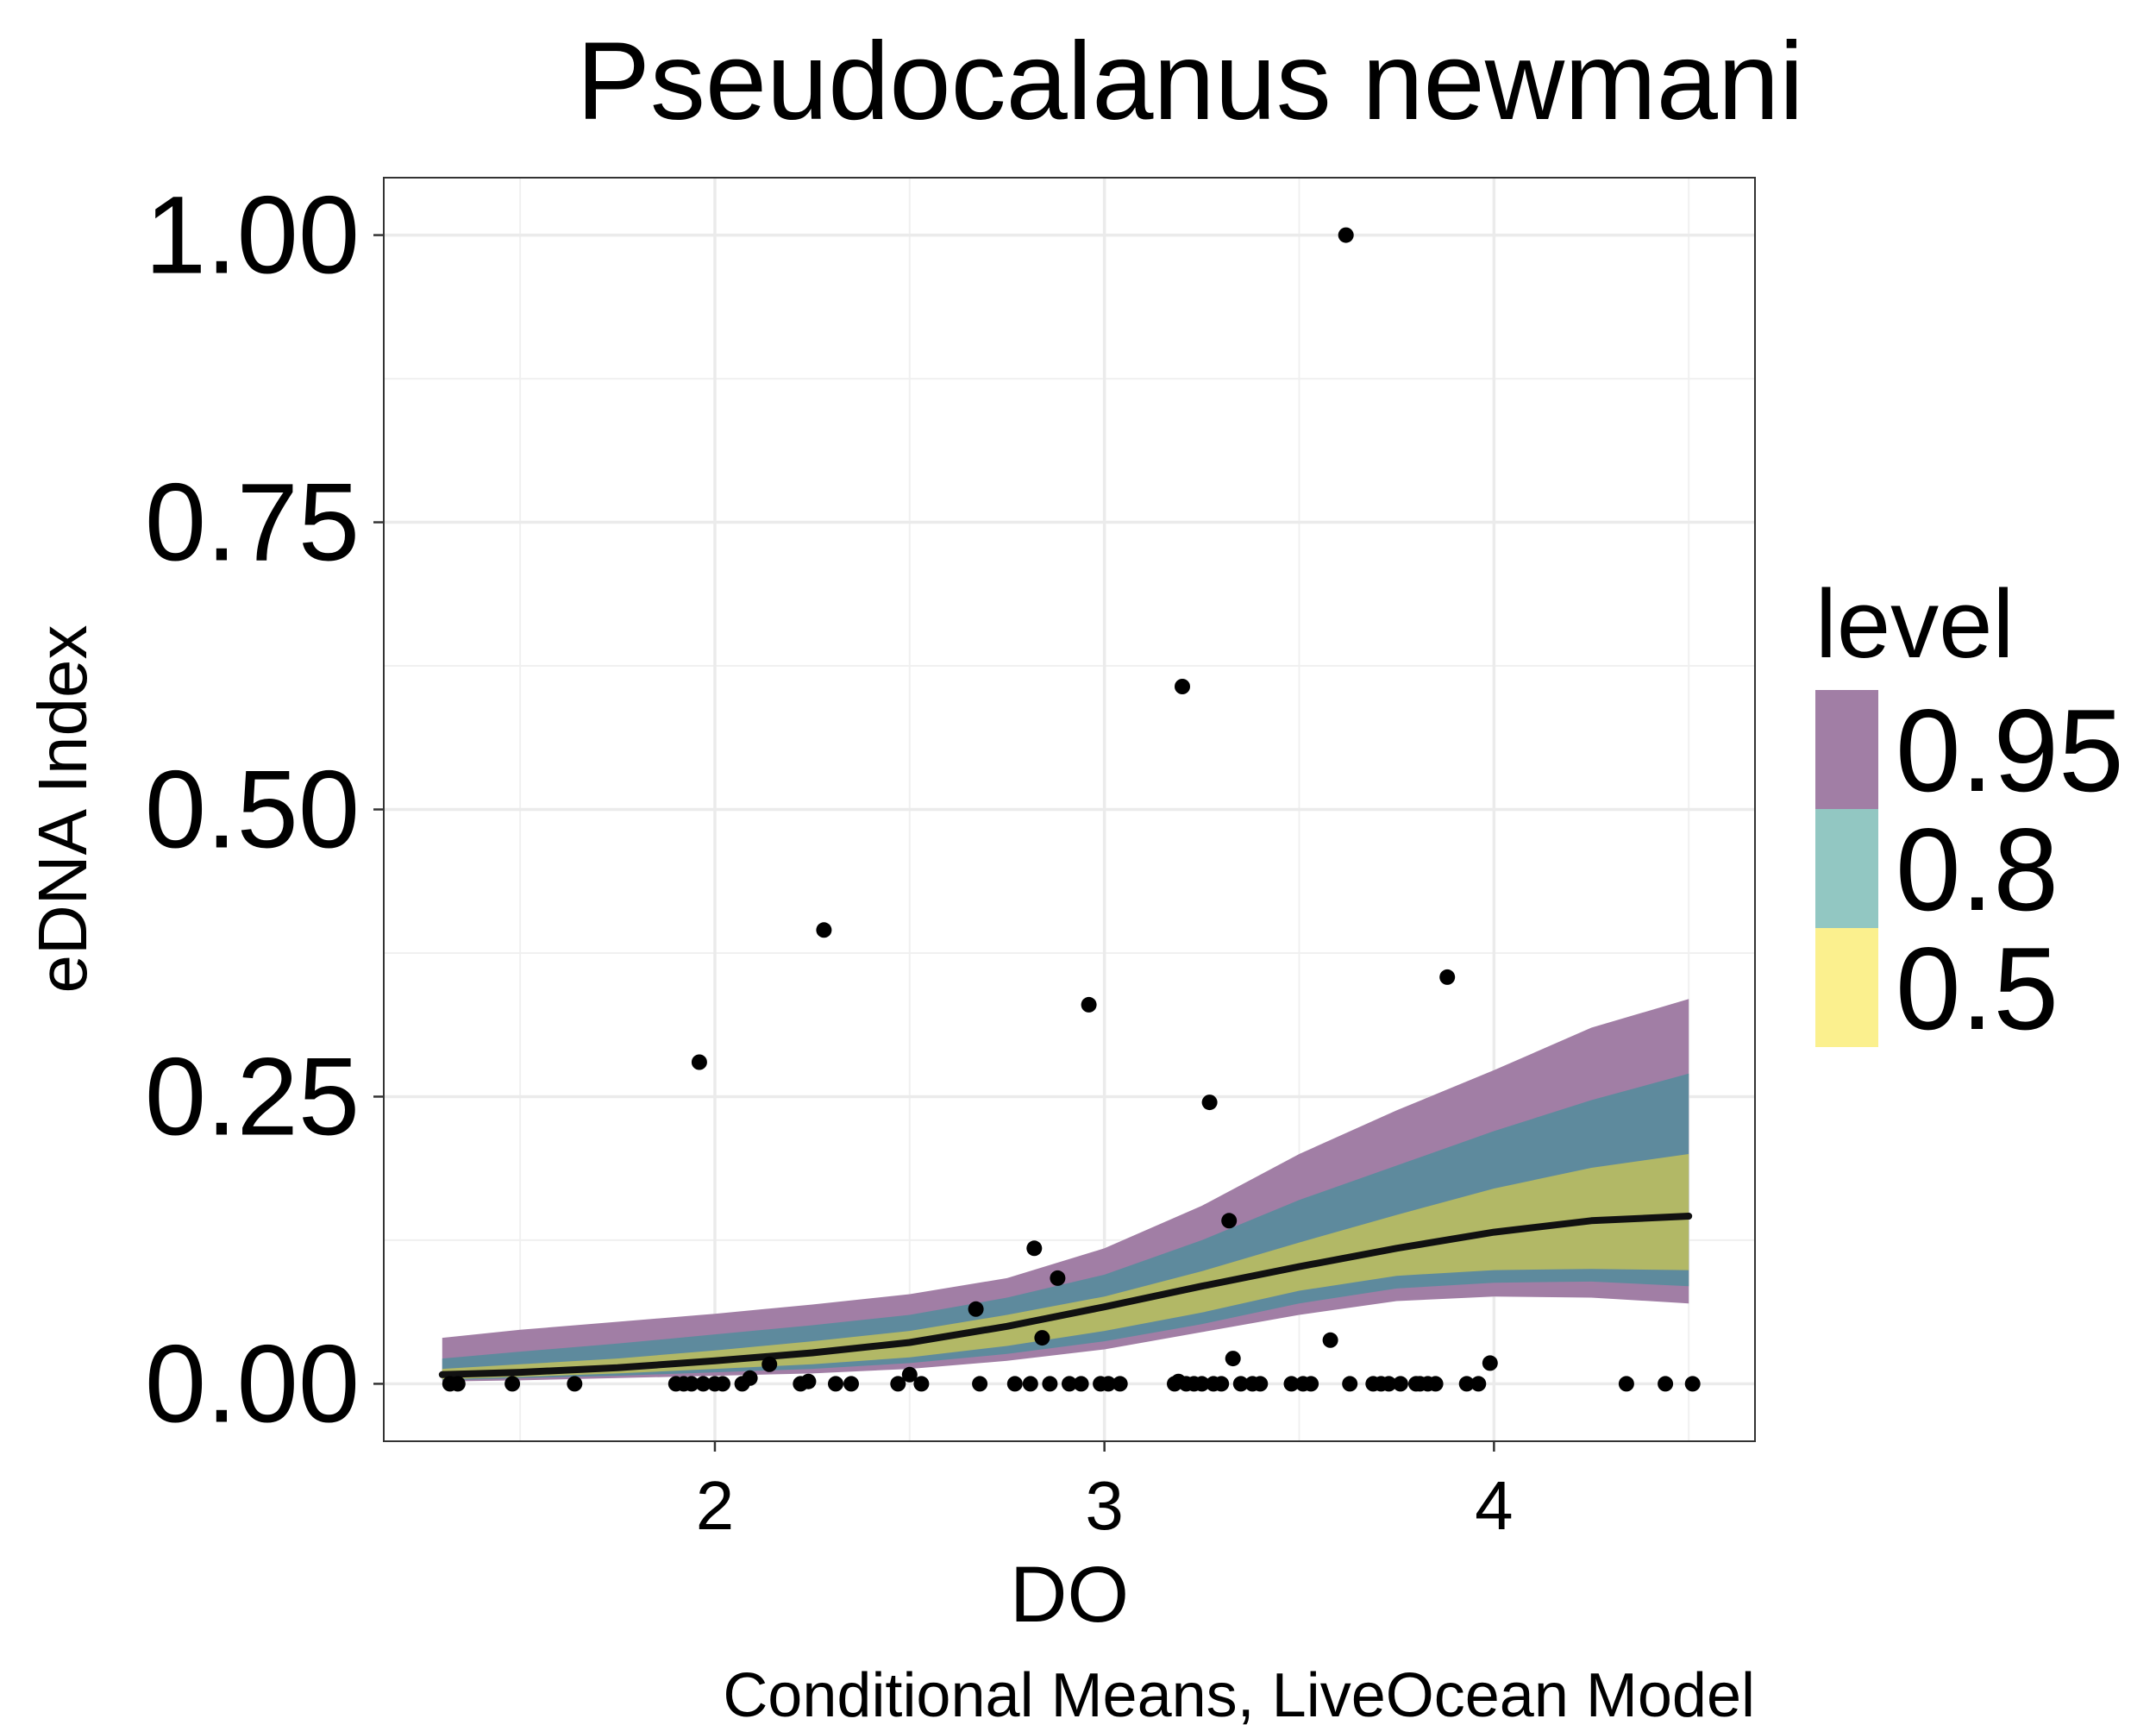  I want to click on confidence-bands, so click(1065, 1190).